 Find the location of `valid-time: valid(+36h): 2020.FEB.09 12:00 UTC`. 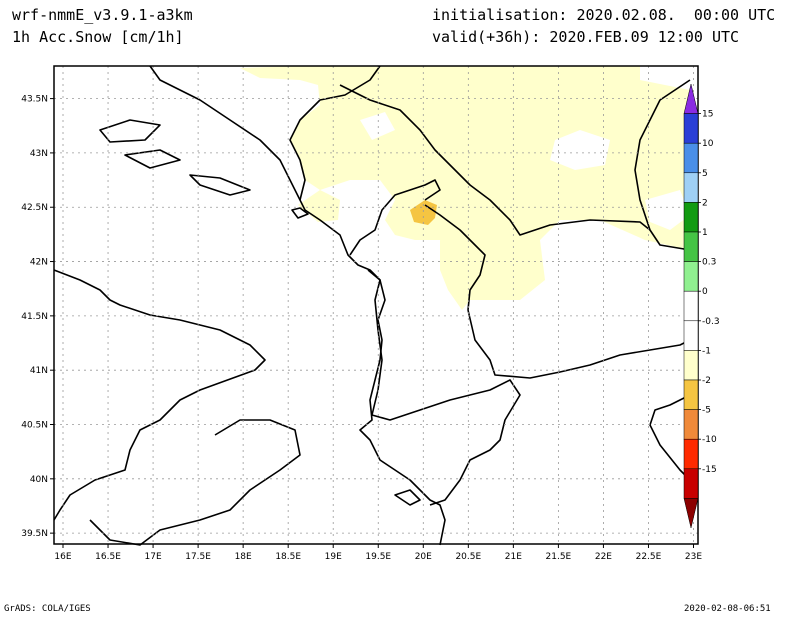

valid-time: valid(+36h): 2020.FEB.09 12:00 UTC is located at coordinates (586, 37).